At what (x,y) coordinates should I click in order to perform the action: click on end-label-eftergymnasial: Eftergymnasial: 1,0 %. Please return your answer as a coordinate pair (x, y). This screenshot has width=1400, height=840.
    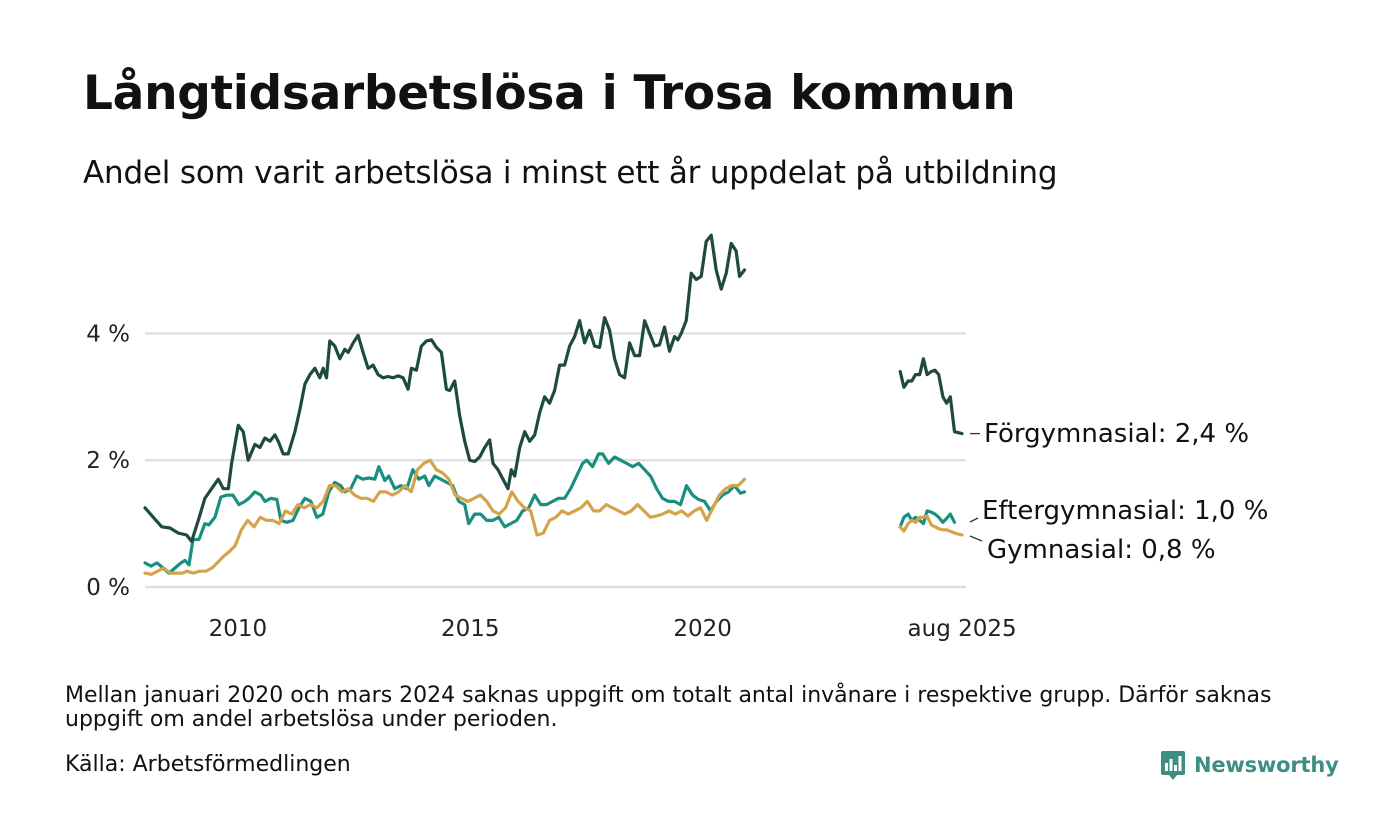
    Looking at the image, I should click on (1125, 511).